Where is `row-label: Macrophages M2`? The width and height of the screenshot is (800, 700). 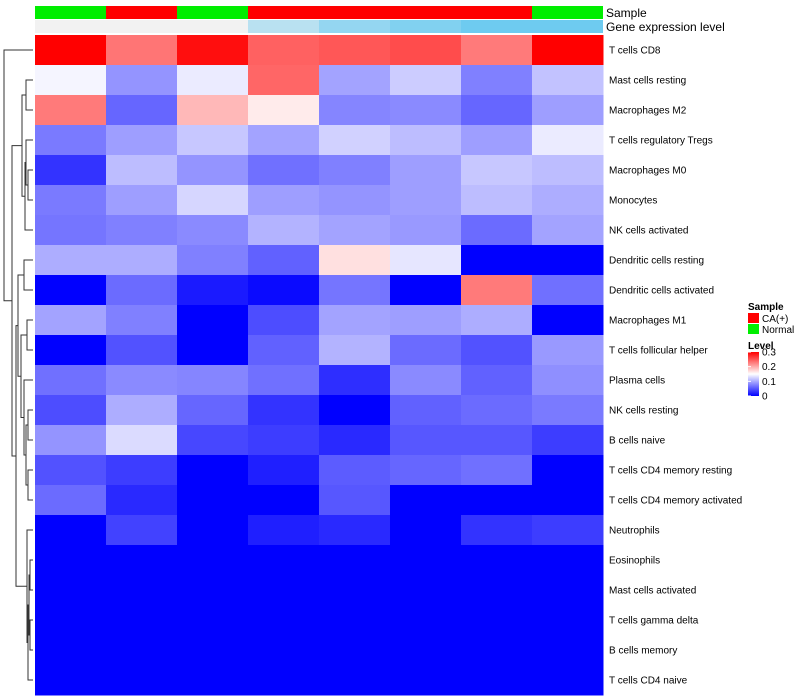
row-label: Macrophages M2 is located at coordinates (648, 111).